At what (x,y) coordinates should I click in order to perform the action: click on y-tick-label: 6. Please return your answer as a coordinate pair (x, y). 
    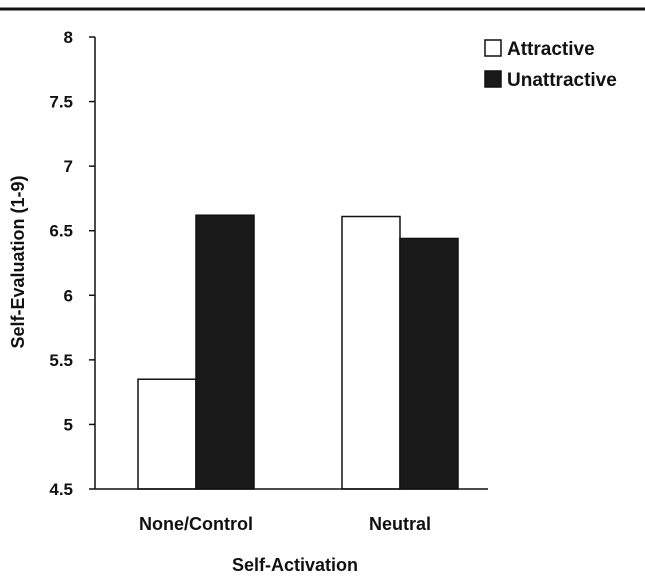
    Looking at the image, I should click on (68, 295).